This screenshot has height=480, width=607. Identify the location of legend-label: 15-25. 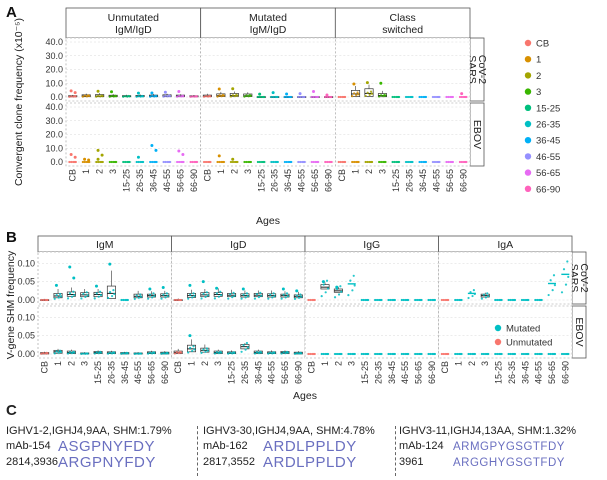
(548, 108).